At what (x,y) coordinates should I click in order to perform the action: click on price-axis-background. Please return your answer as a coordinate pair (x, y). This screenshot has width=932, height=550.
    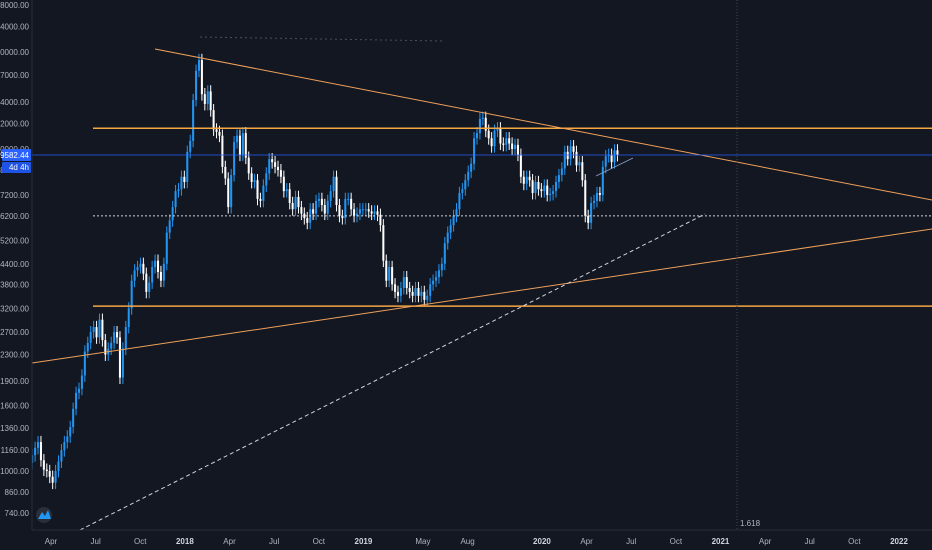
    Looking at the image, I should click on (16, 265).